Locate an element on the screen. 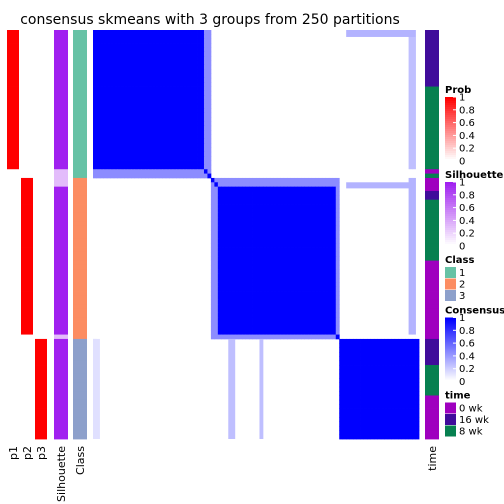 The height and width of the screenshot is (504, 504). annotation-cell-p1 is located at coordinates (13, 50).